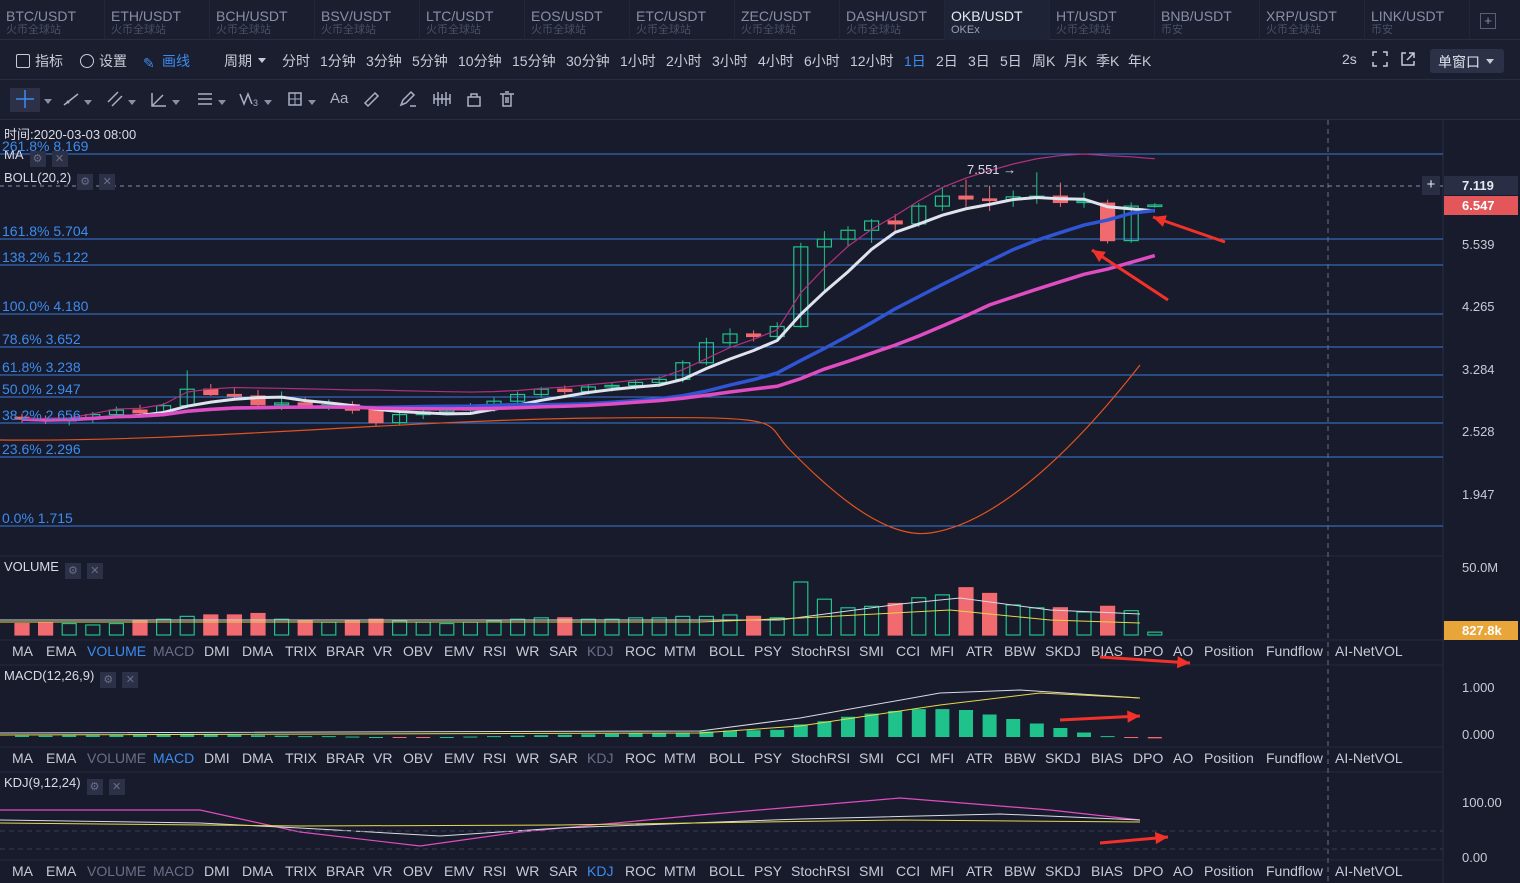 The width and height of the screenshot is (1520, 883). Describe the element at coordinates (768, 651) in the screenshot. I see `indicator-tab-psy: PSY` at that location.